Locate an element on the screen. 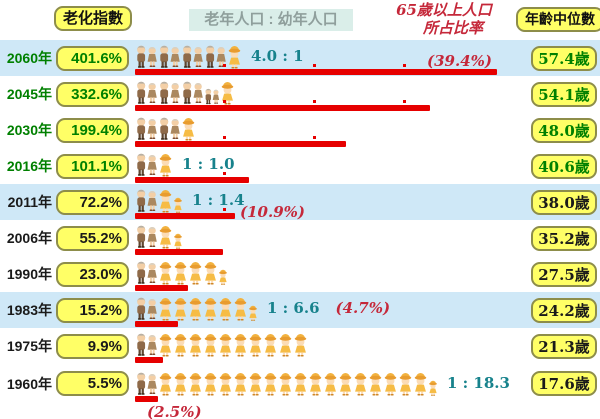 The image size is (600, 419). year-label: 2006年 is located at coordinates (29, 238).